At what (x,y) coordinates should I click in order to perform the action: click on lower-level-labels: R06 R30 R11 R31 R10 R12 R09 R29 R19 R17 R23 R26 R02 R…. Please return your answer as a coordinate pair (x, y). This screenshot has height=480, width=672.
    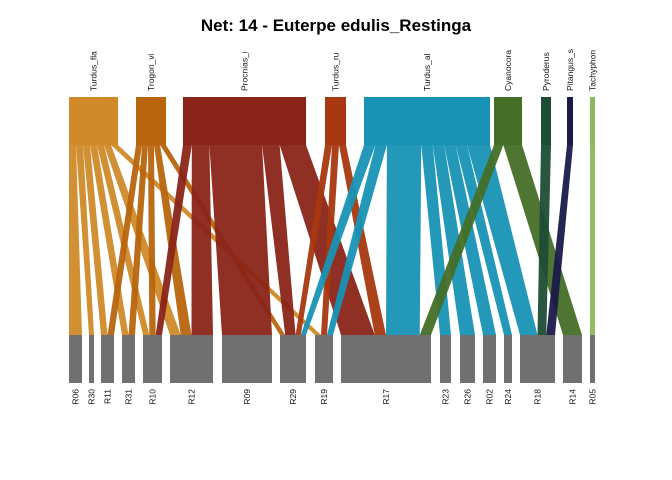
    Looking at the image, I should click on (334, 397).